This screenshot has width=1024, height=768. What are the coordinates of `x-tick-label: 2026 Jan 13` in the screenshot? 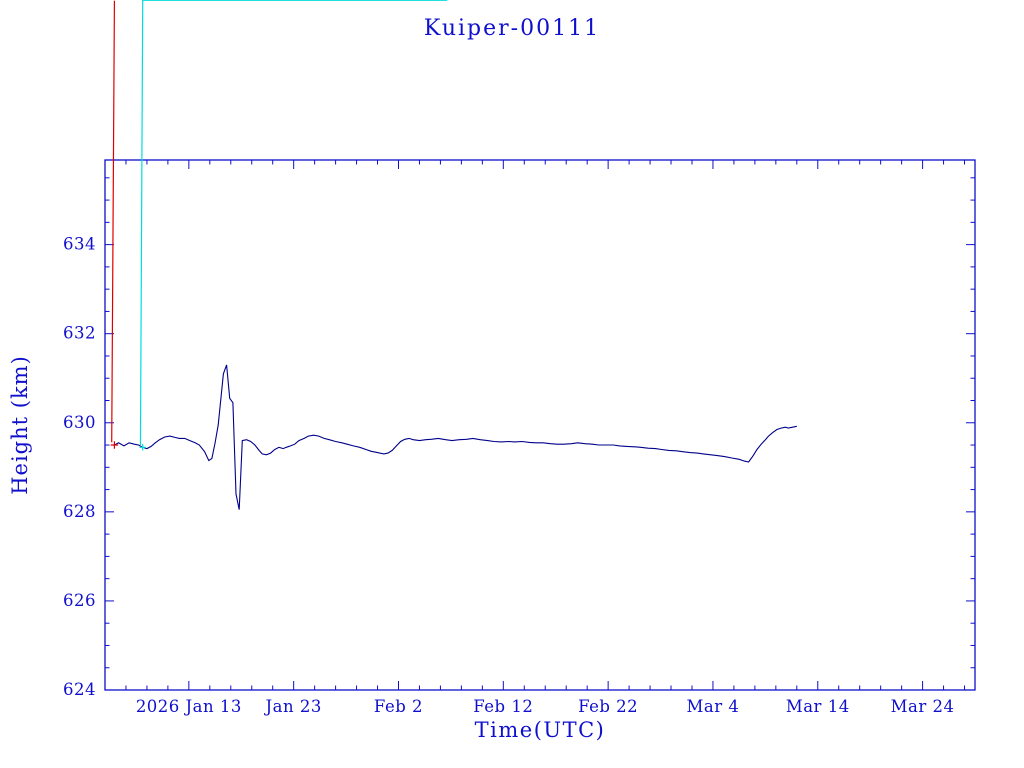 It's located at (189, 706).